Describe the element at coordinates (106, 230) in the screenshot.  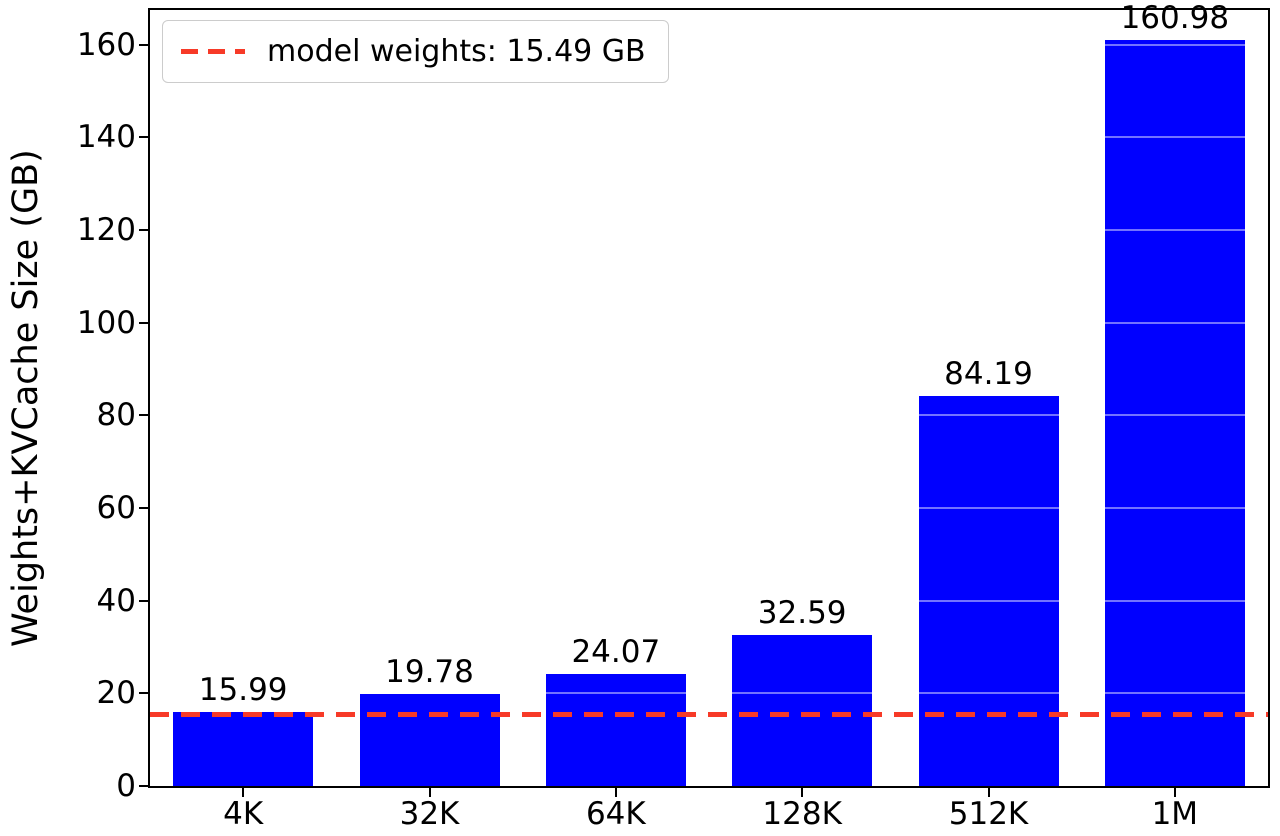
I see `y-tick-label: 120` at that location.